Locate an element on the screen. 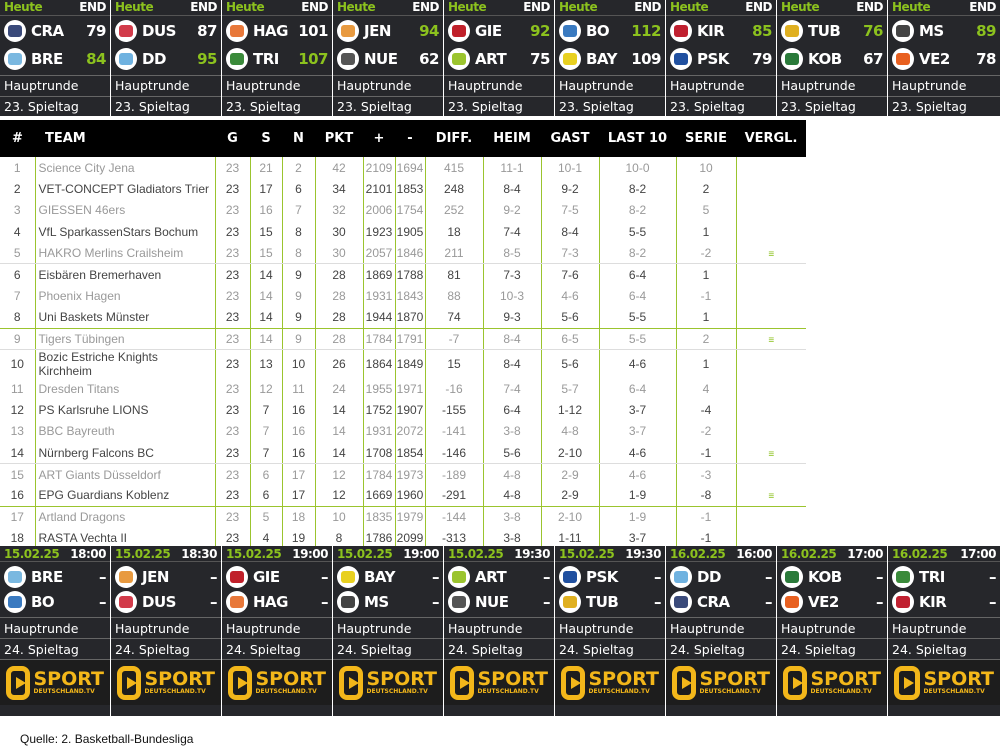 This screenshot has height=748, width=1000. cell-n: 7 is located at coordinates (298, 210).